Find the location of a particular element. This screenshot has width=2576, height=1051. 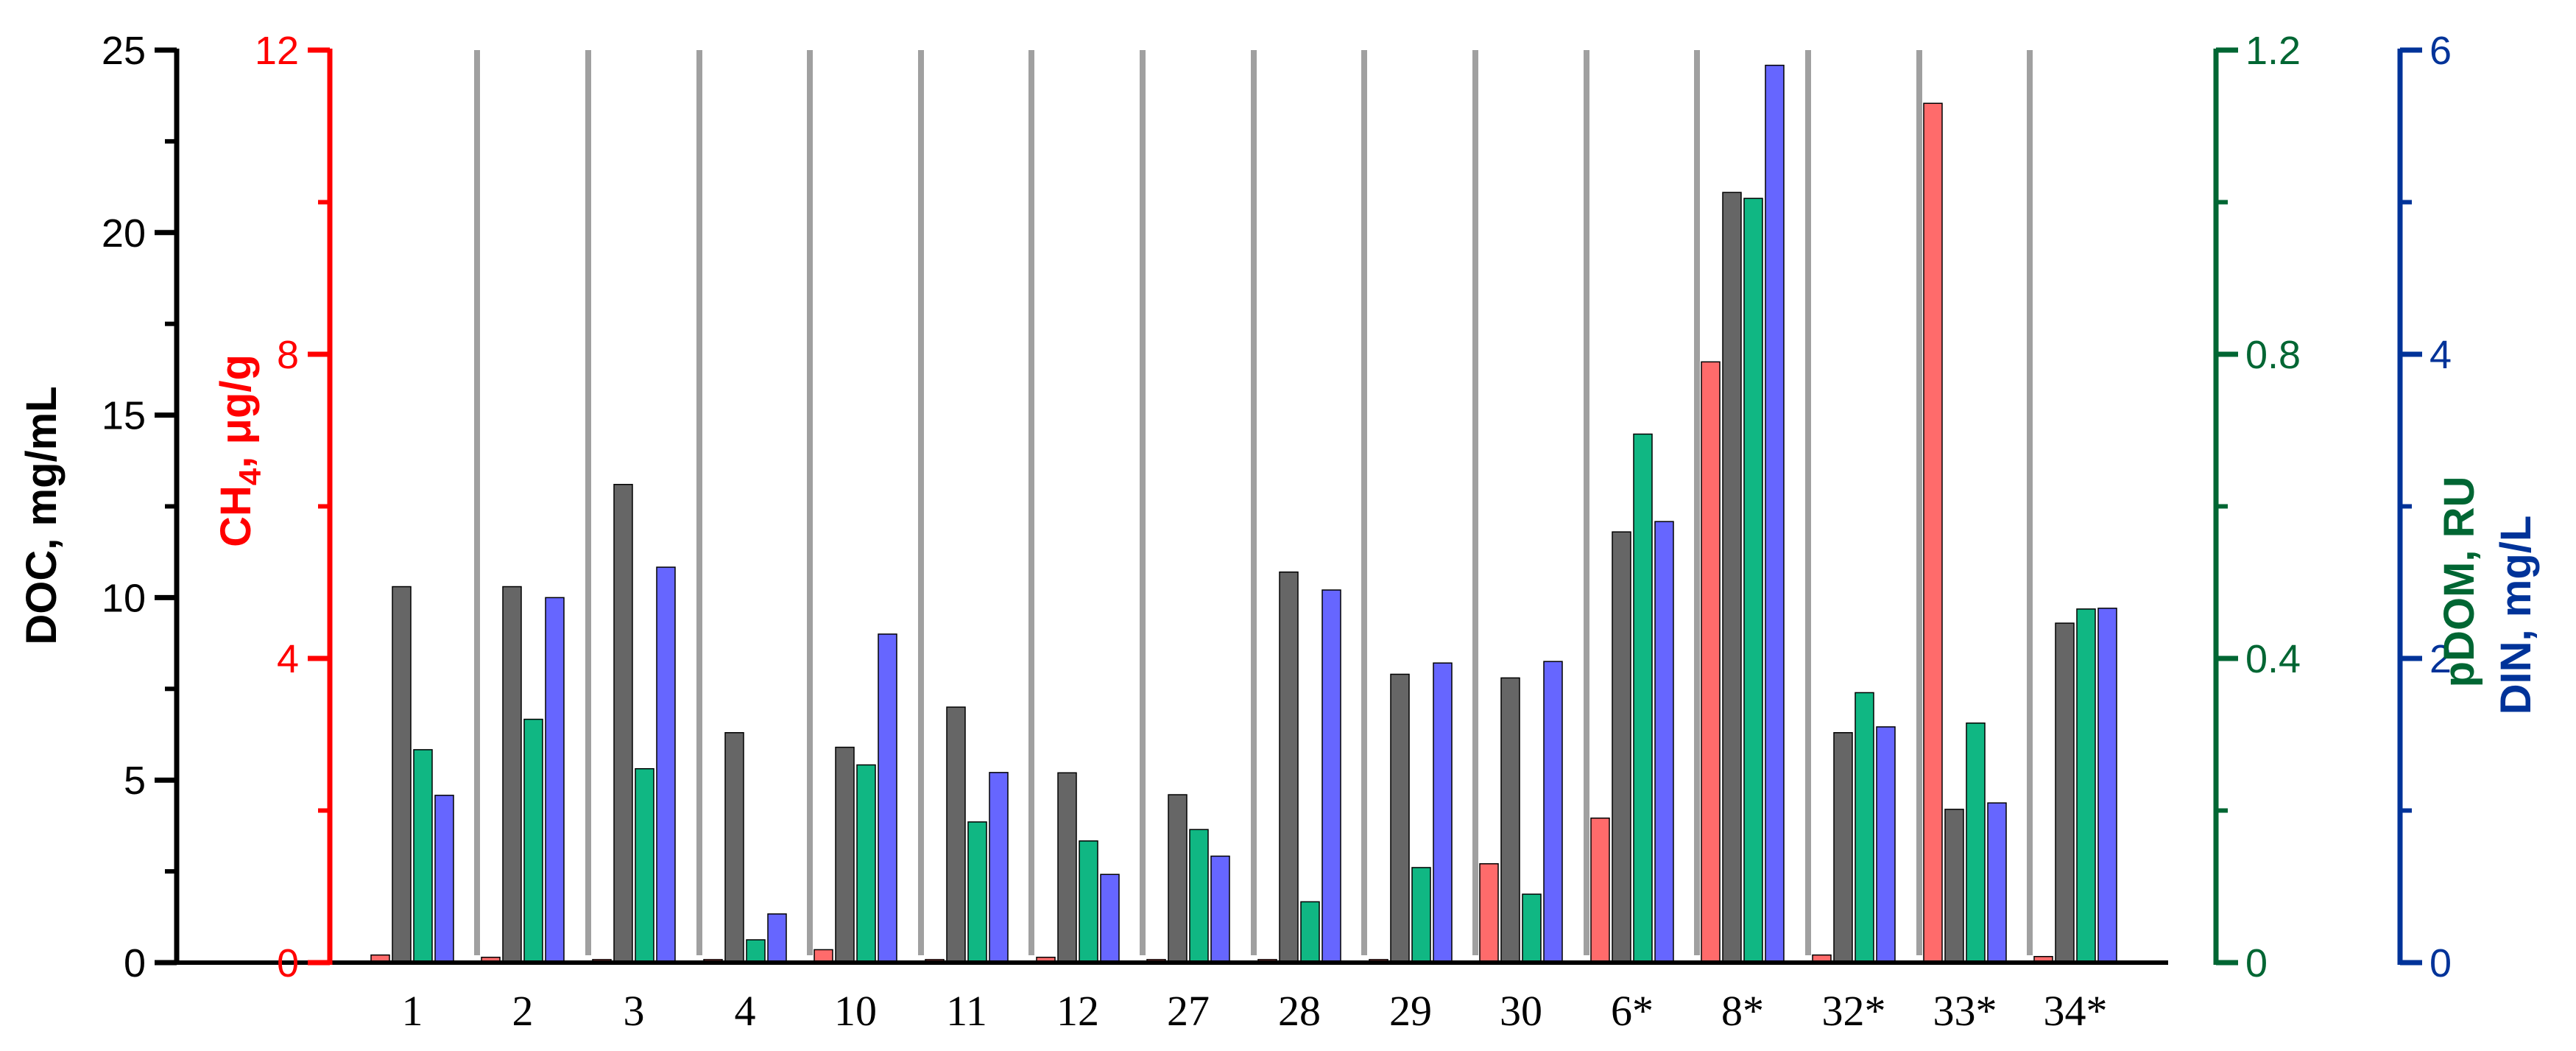

x-tick-label: 12 is located at coordinates (1077, 1011).